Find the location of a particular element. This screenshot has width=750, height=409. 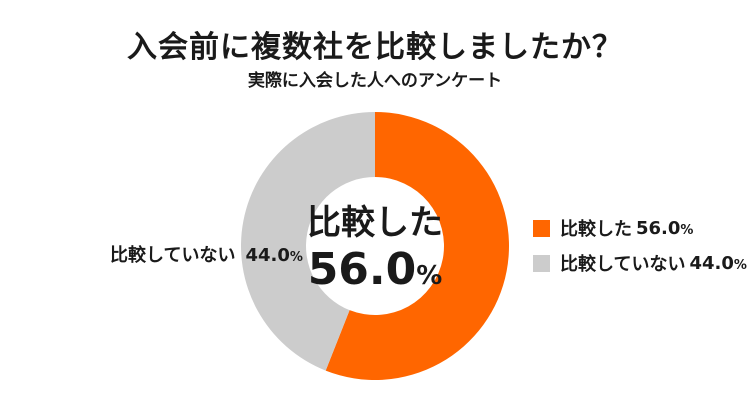

center-label: 比較した 56.0% is located at coordinates (375, 249).